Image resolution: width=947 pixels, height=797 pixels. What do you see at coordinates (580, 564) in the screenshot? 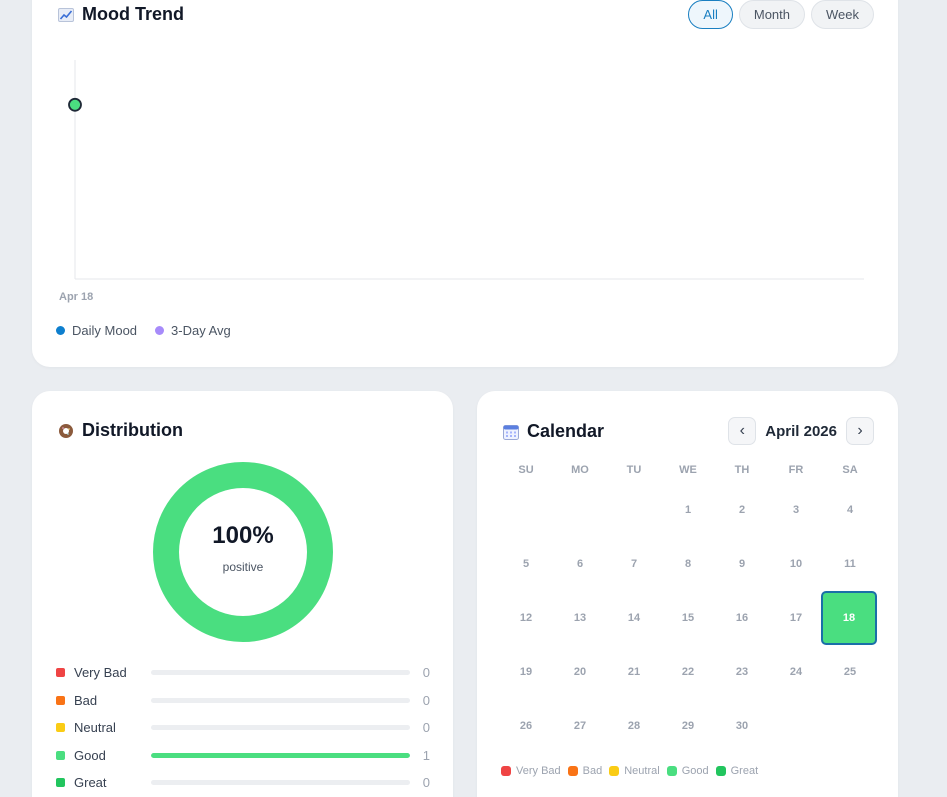
I see `calendar-day: 6` at bounding box center [580, 564].